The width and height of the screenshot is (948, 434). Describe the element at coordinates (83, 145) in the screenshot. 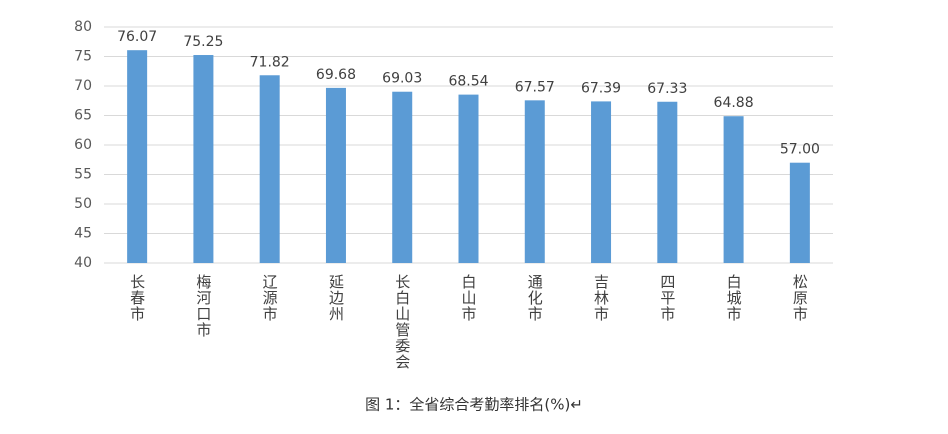

I see `y-tick-label: 60` at that location.